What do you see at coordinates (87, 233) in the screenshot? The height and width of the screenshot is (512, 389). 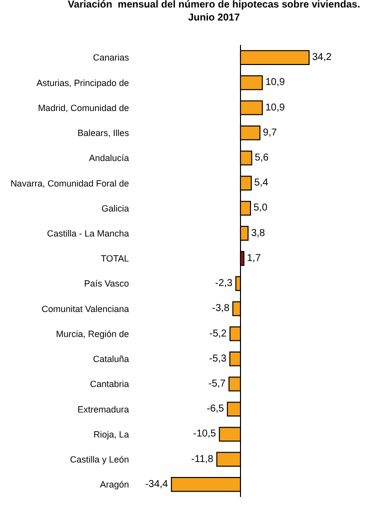 I see `y-tick-label: Castilla - La Mancha` at bounding box center [87, 233].